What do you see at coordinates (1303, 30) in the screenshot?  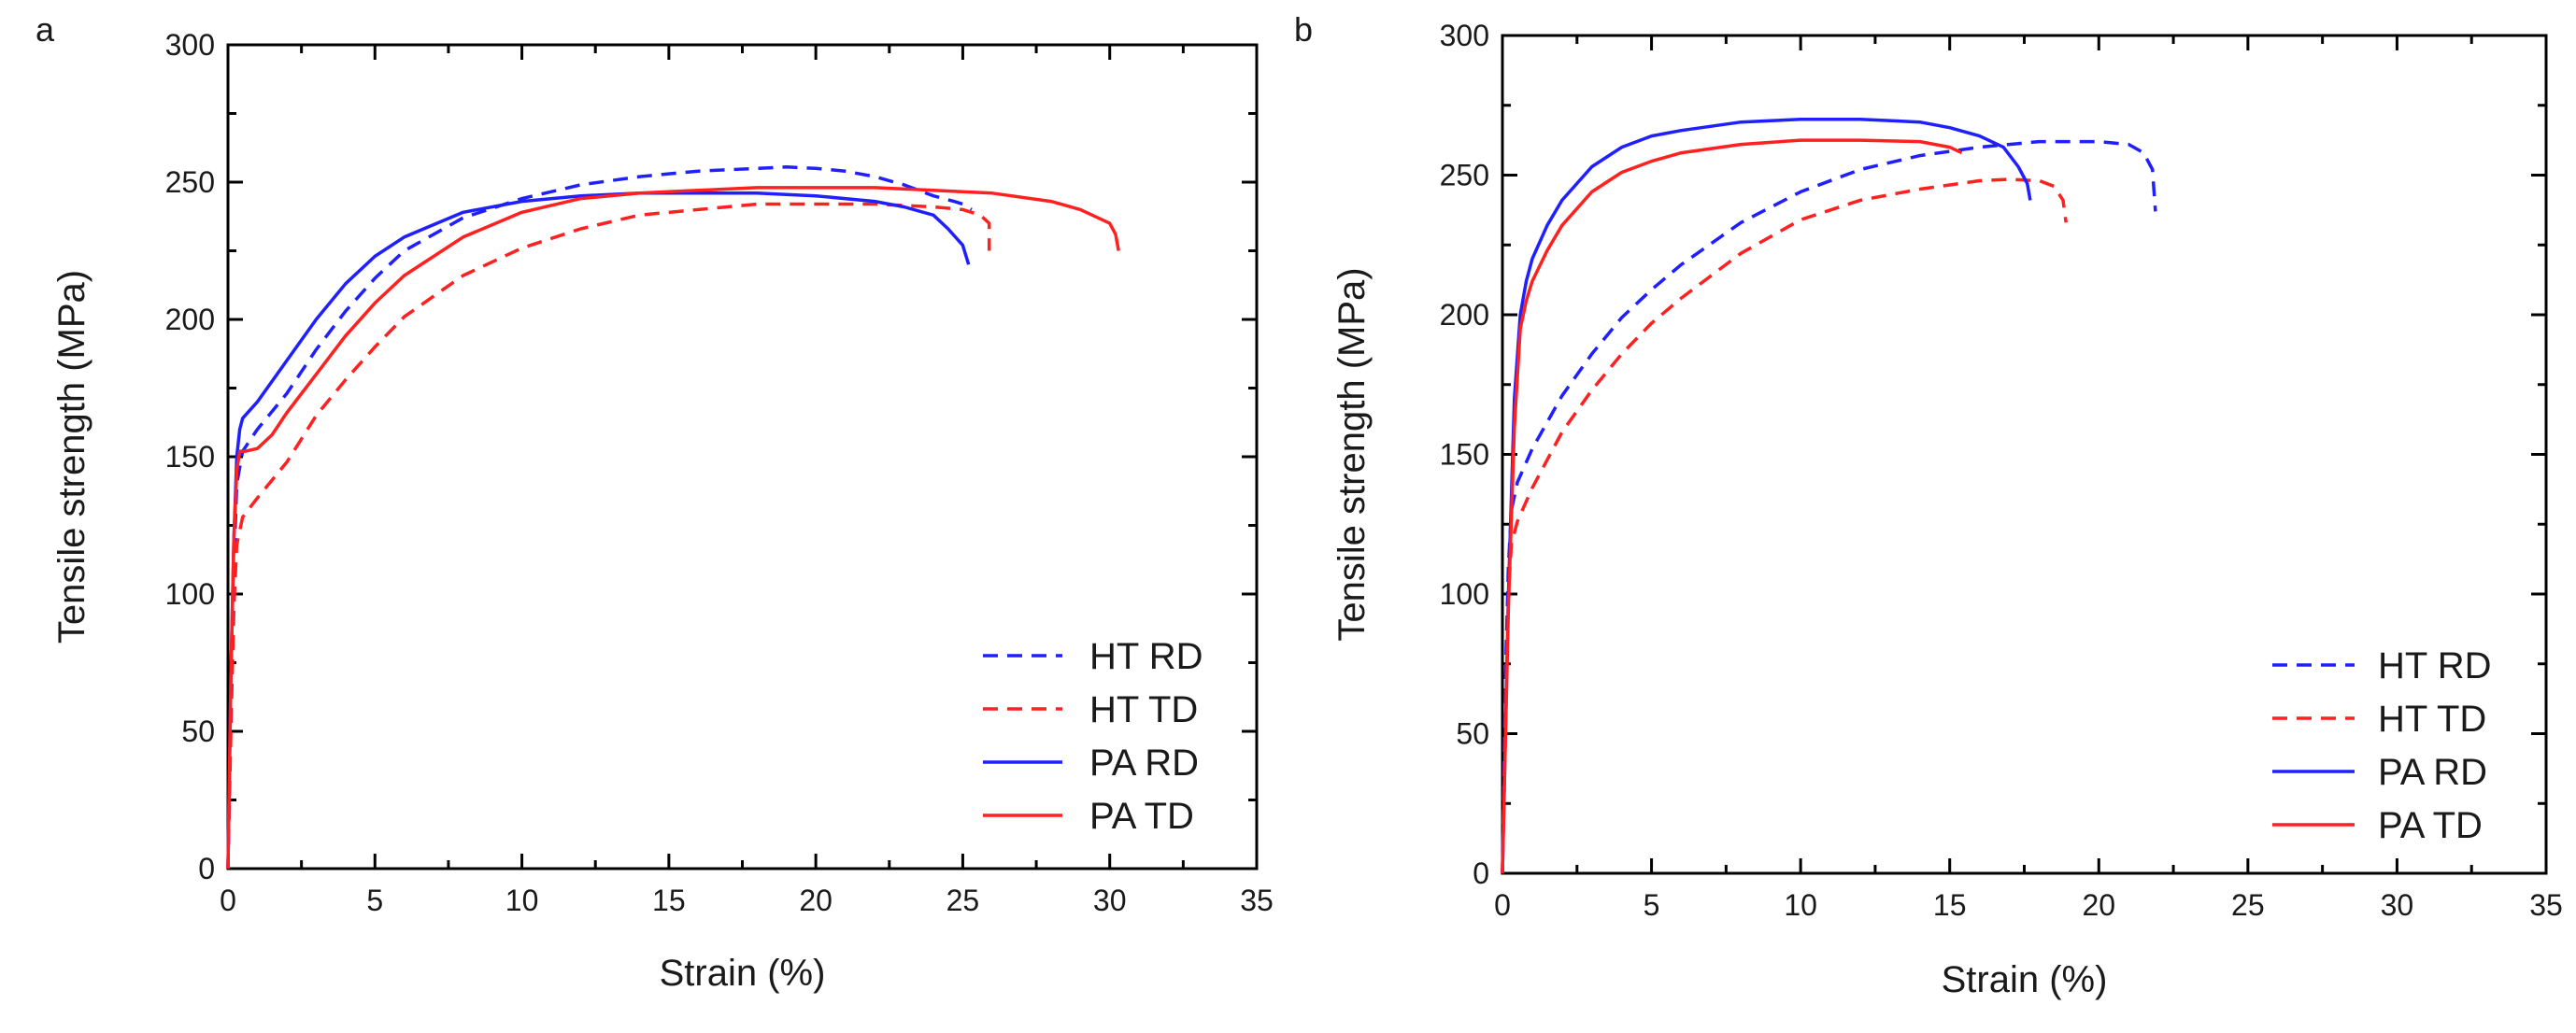 I see `panel-label: b` at bounding box center [1303, 30].